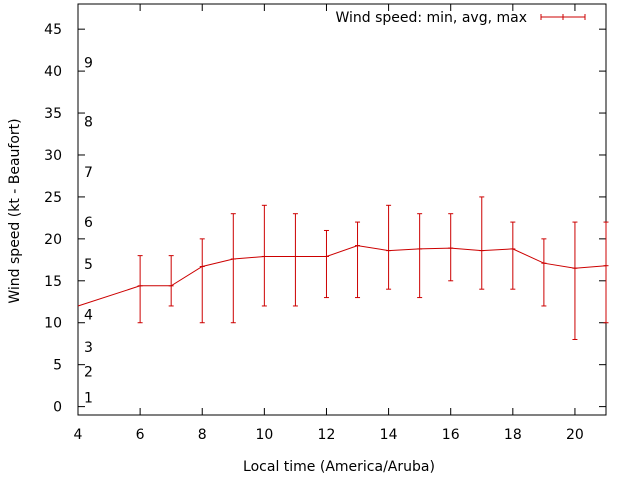 This screenshot has height=480, width=640. I want to click on x-tick-label: 4, so click(78, 435).